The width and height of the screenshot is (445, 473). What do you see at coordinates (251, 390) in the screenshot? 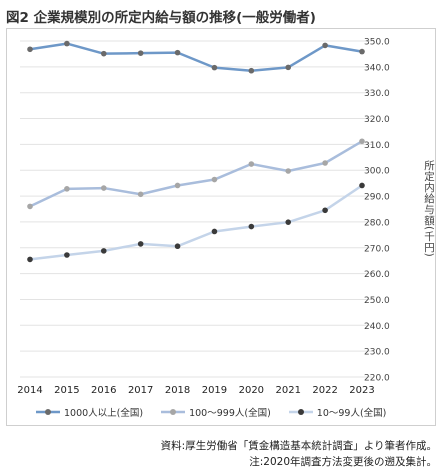
I see `x-tick-label: 2020` at bounding box center [251, 390].